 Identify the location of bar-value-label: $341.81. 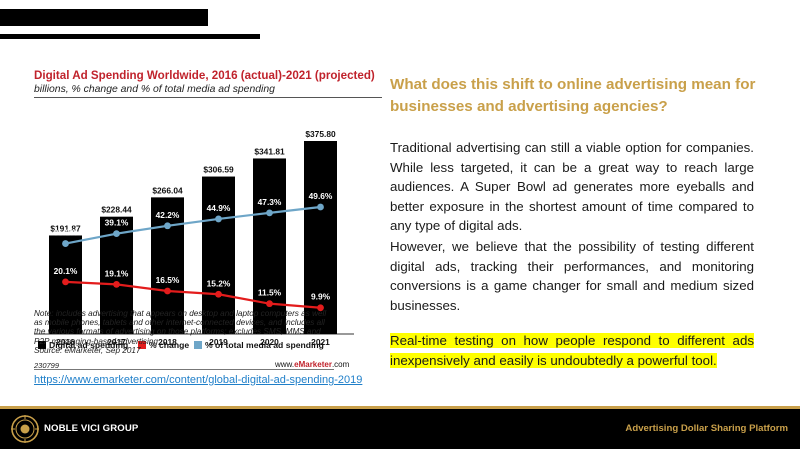
(269, 151).